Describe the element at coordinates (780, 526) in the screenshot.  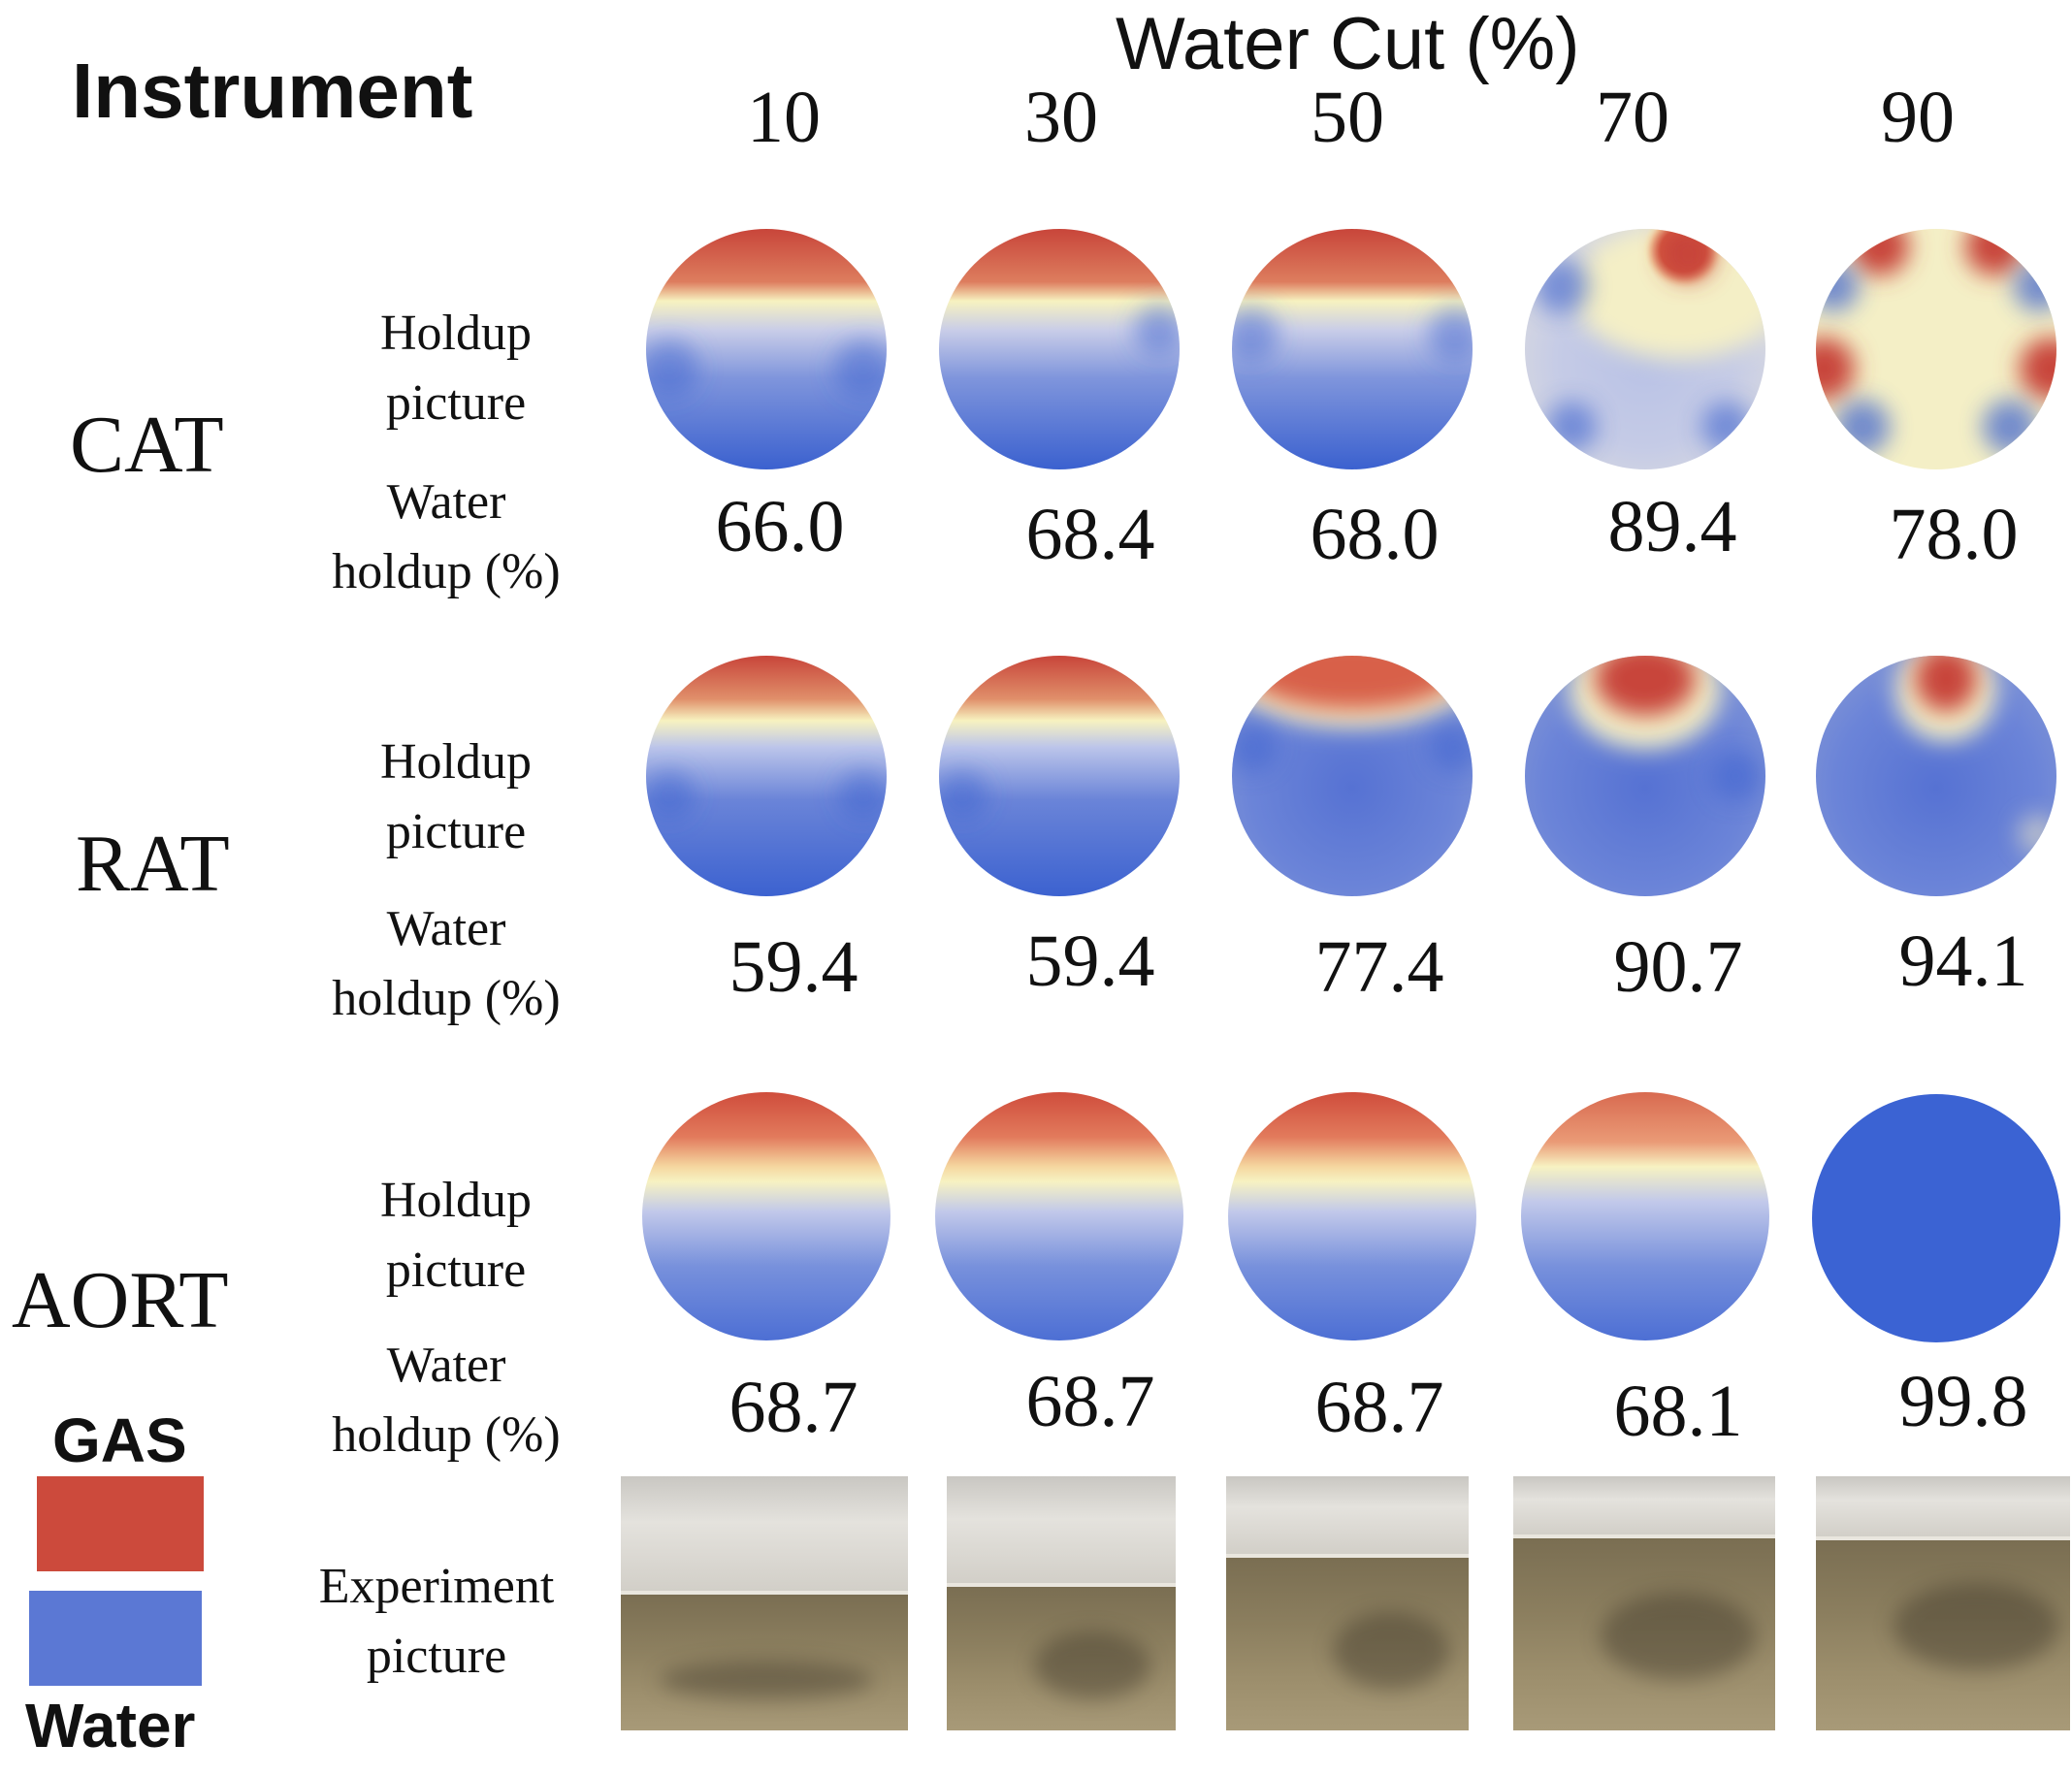
I see `water-holdup-cat-10: 66.0` at that location.